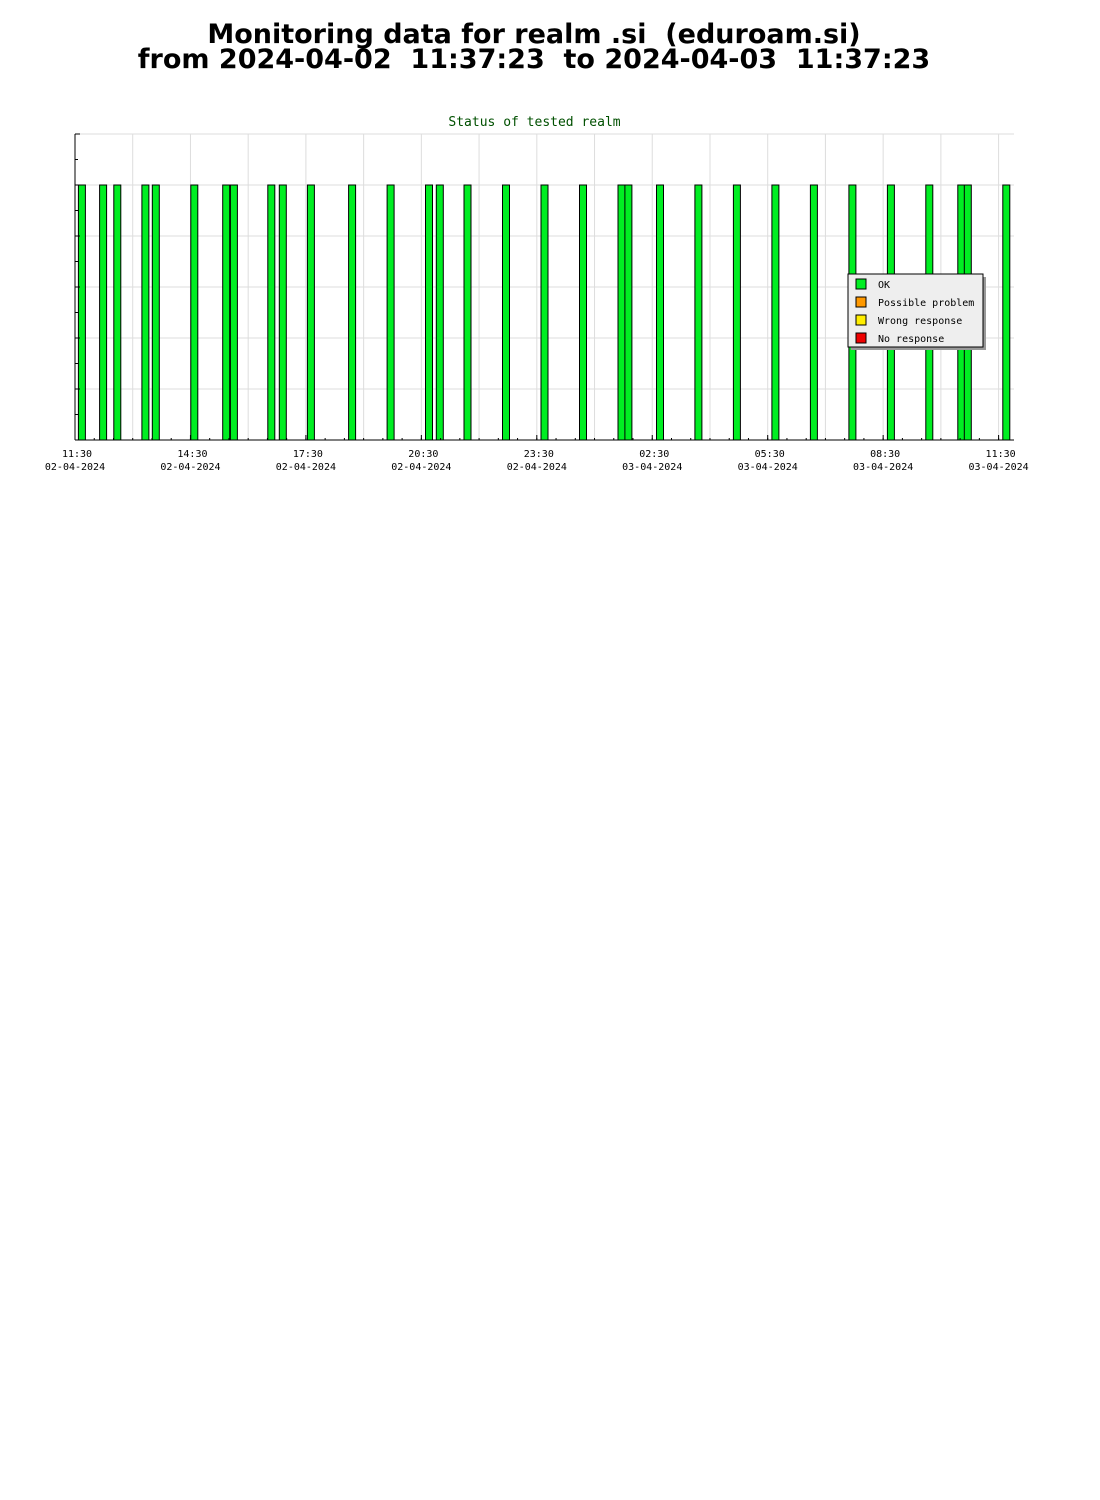 The width and height of the screenshot is (1100, 1500). Describe the element at coordinates (885, 454) in the screenshot. I see `x-tick-time-label: 08:30` at that location.